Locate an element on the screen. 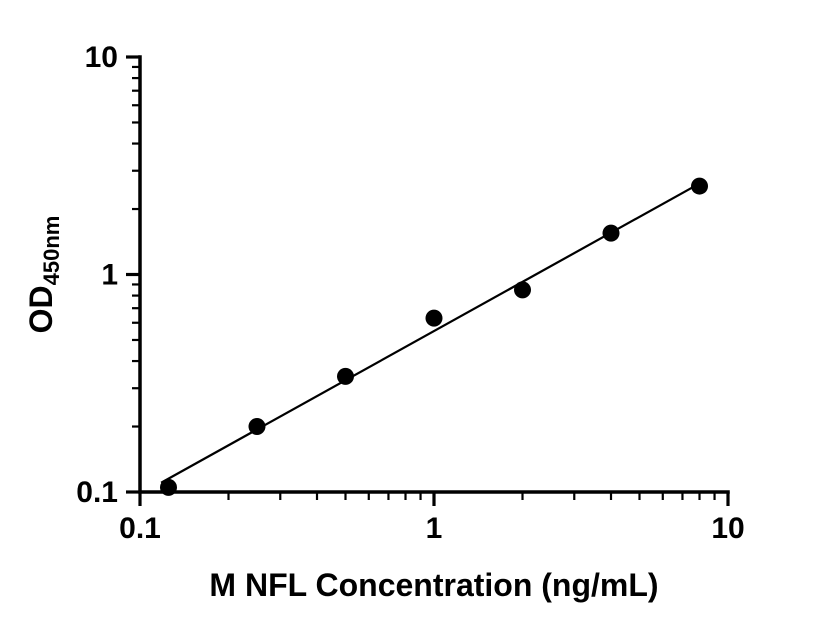 The width and height of the screenshot is (816, 640). x-axis-title: M NFL Concentration (ng/mL) is located at coordinates (433, 585).